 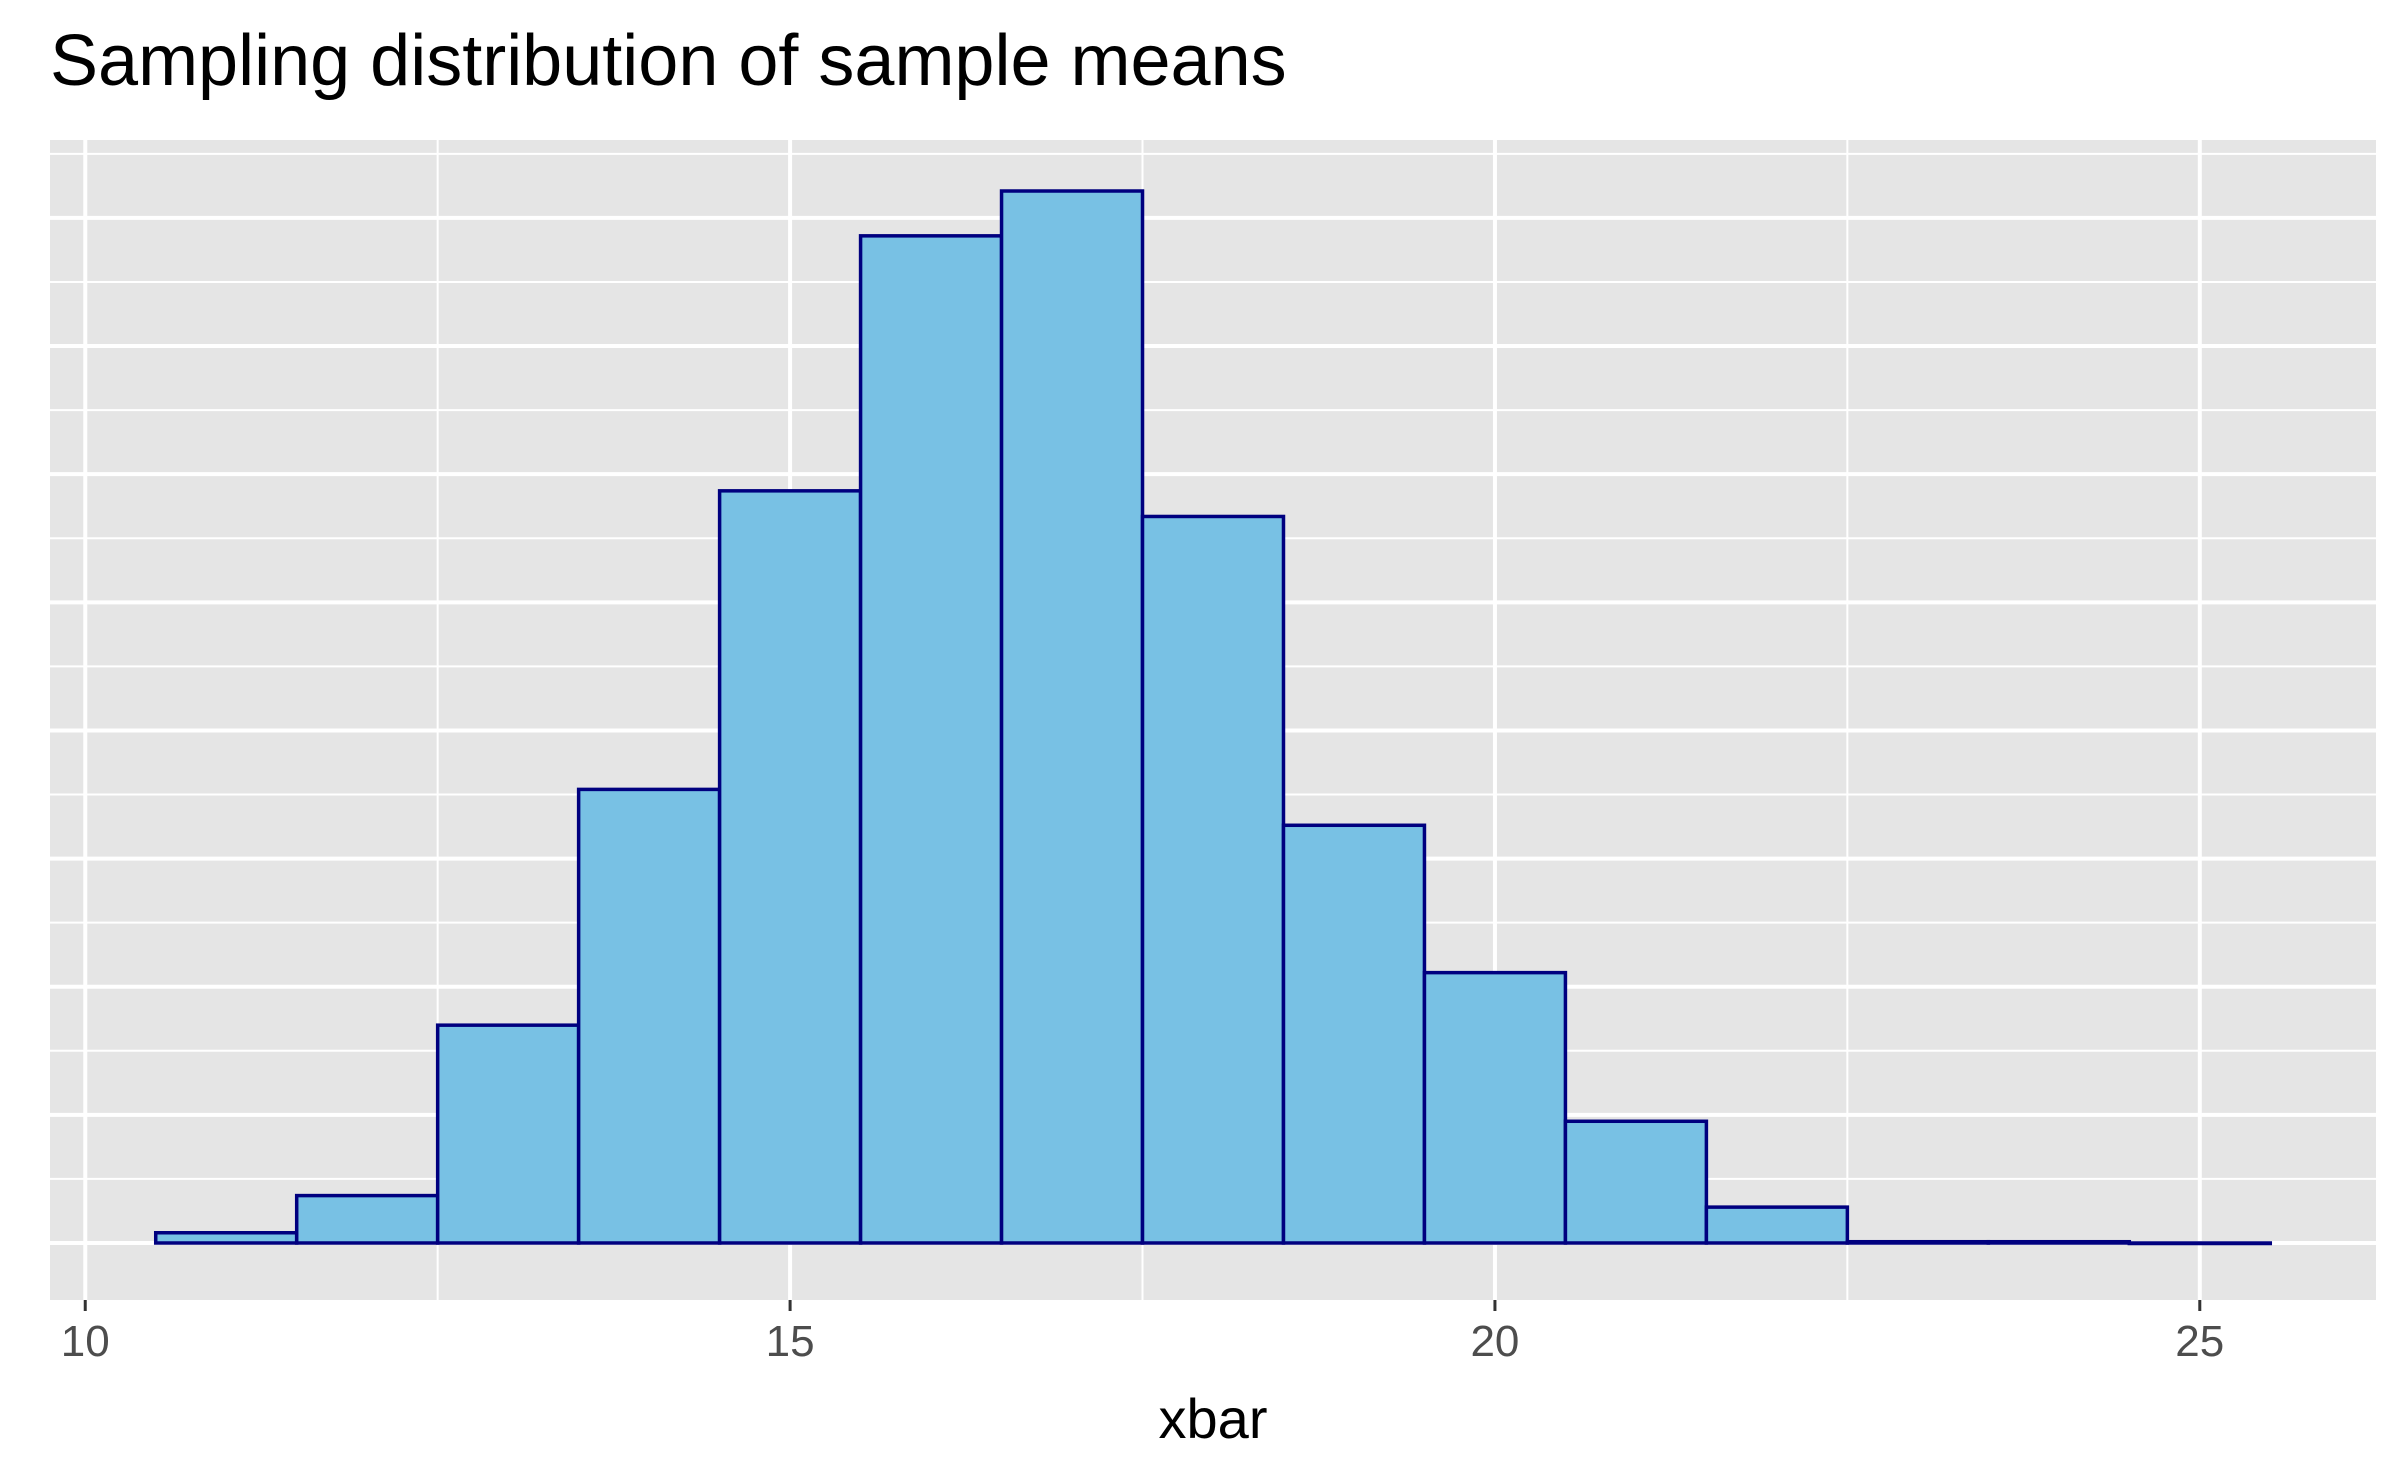 I want to click on x-axis-tick-labels: 10 15 20 25, so click(x=1142, y=1341).